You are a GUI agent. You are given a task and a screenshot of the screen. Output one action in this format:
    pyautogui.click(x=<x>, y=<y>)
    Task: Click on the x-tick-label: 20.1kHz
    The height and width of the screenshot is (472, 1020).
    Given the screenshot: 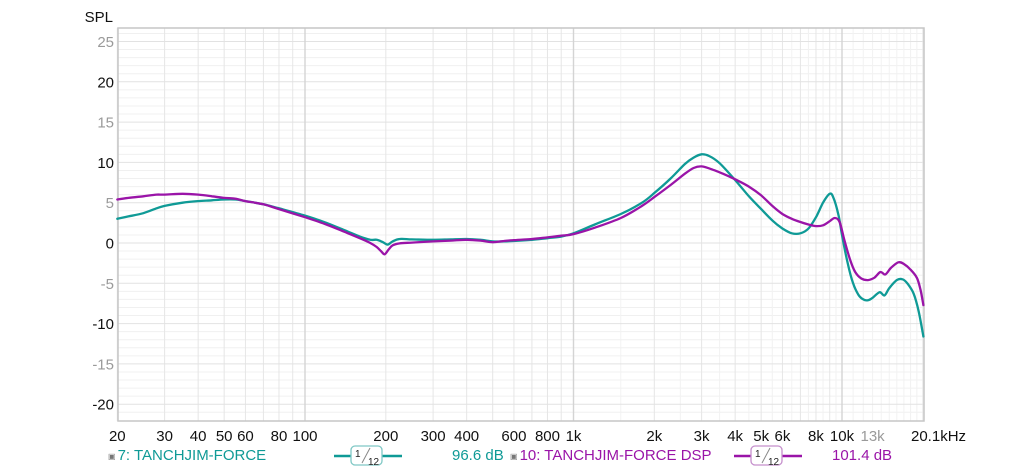 What is the action you would take?
    pyautogui.click(x=938, y=436)
    